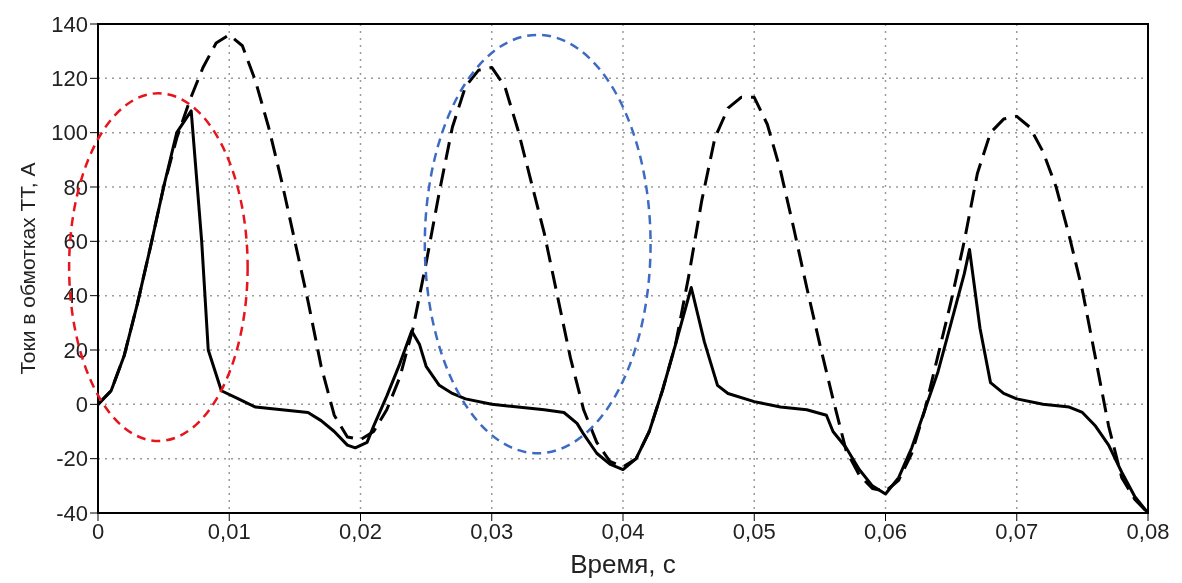  What do you see at coordinates (75, 350) in the screenshot?
I see `y-tick-label: 20` at bounding box center [75, 350].